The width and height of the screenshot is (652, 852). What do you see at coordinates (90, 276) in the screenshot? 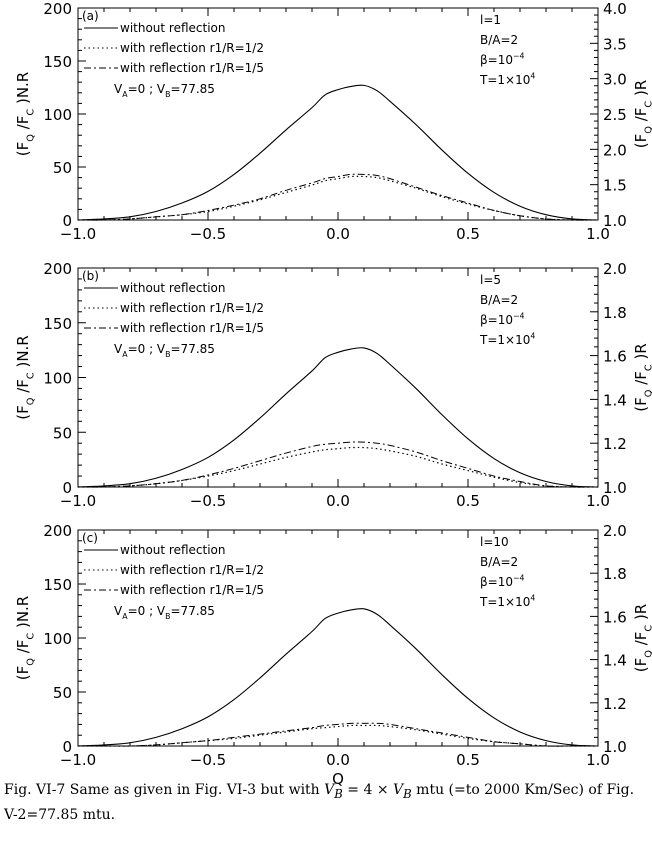
I see `panel-label: (b)` at bounding box center [90, 276].